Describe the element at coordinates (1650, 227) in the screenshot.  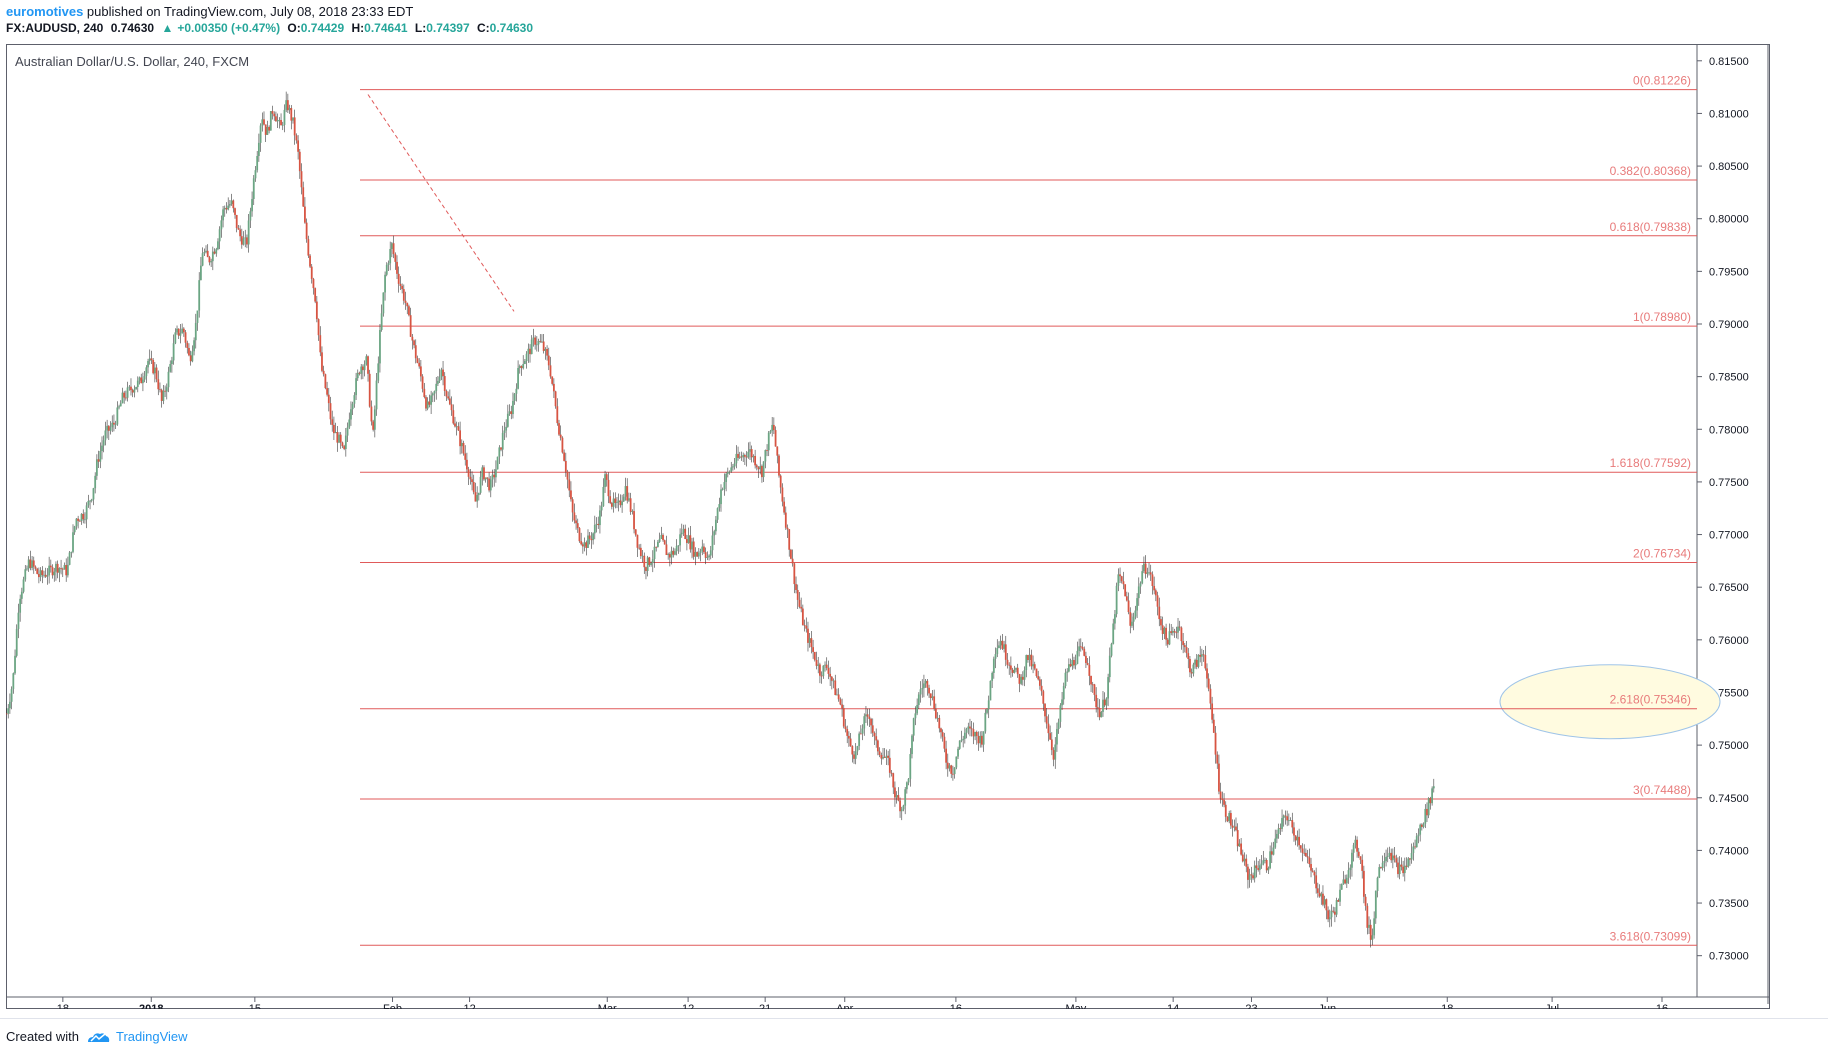
I see `fib-level-label: 0.618(0.79838)` at that location.